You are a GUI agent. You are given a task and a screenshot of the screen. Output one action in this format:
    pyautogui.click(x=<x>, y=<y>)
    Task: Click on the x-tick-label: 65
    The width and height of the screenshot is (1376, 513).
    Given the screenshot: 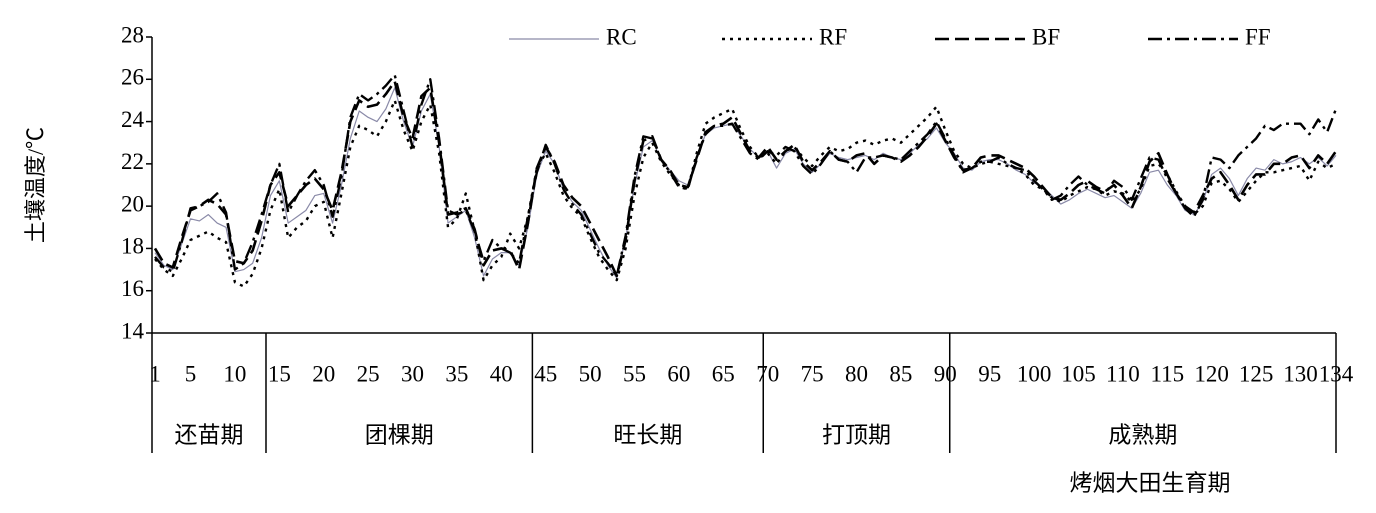 What is the action you would take?
    pyautogui.click(x=723, y=373)
    